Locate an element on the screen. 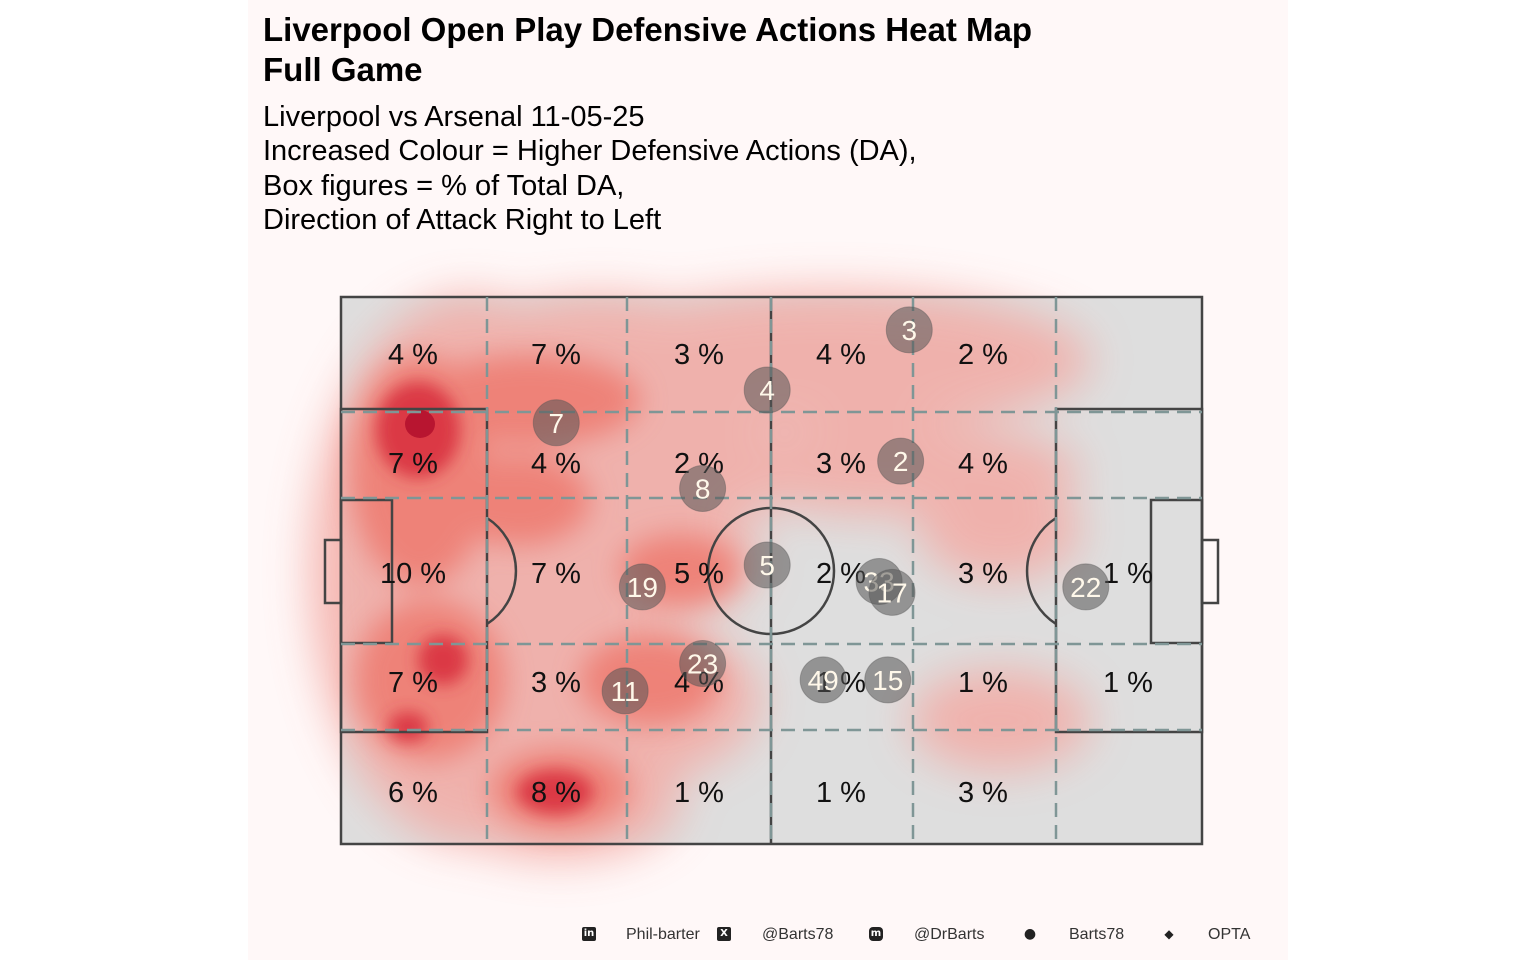 The width and height of the screenshot is (1536, 960). player-marker: 49 is located at coordinates (823, 680).